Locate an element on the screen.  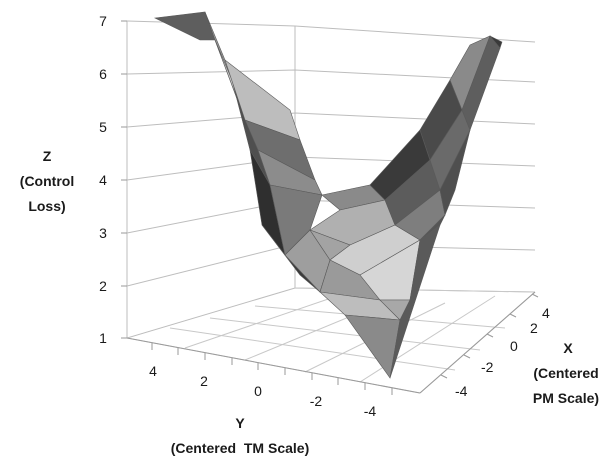
y-axis-title-line: (Centered TM Scale) is located at coordinates (240, 448).